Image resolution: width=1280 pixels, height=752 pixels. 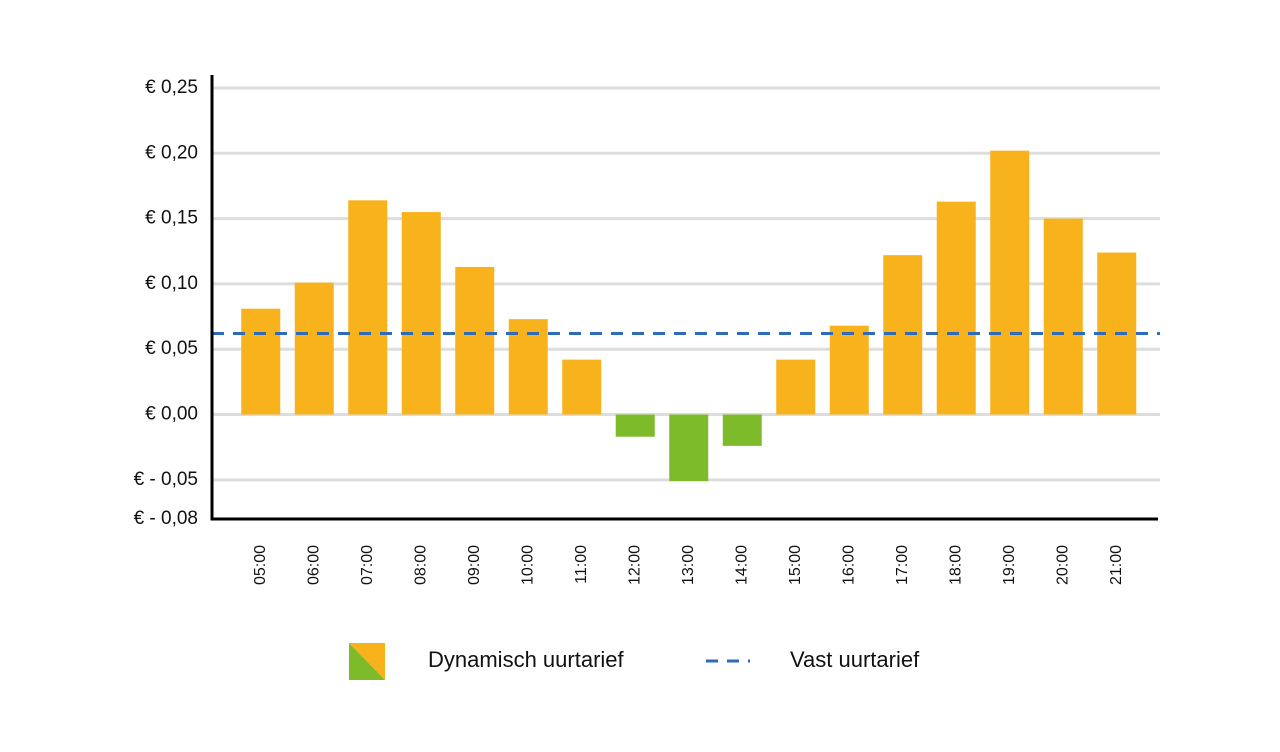 I want to click on x-tick-label: 13:00, so click(x=688, y=565).